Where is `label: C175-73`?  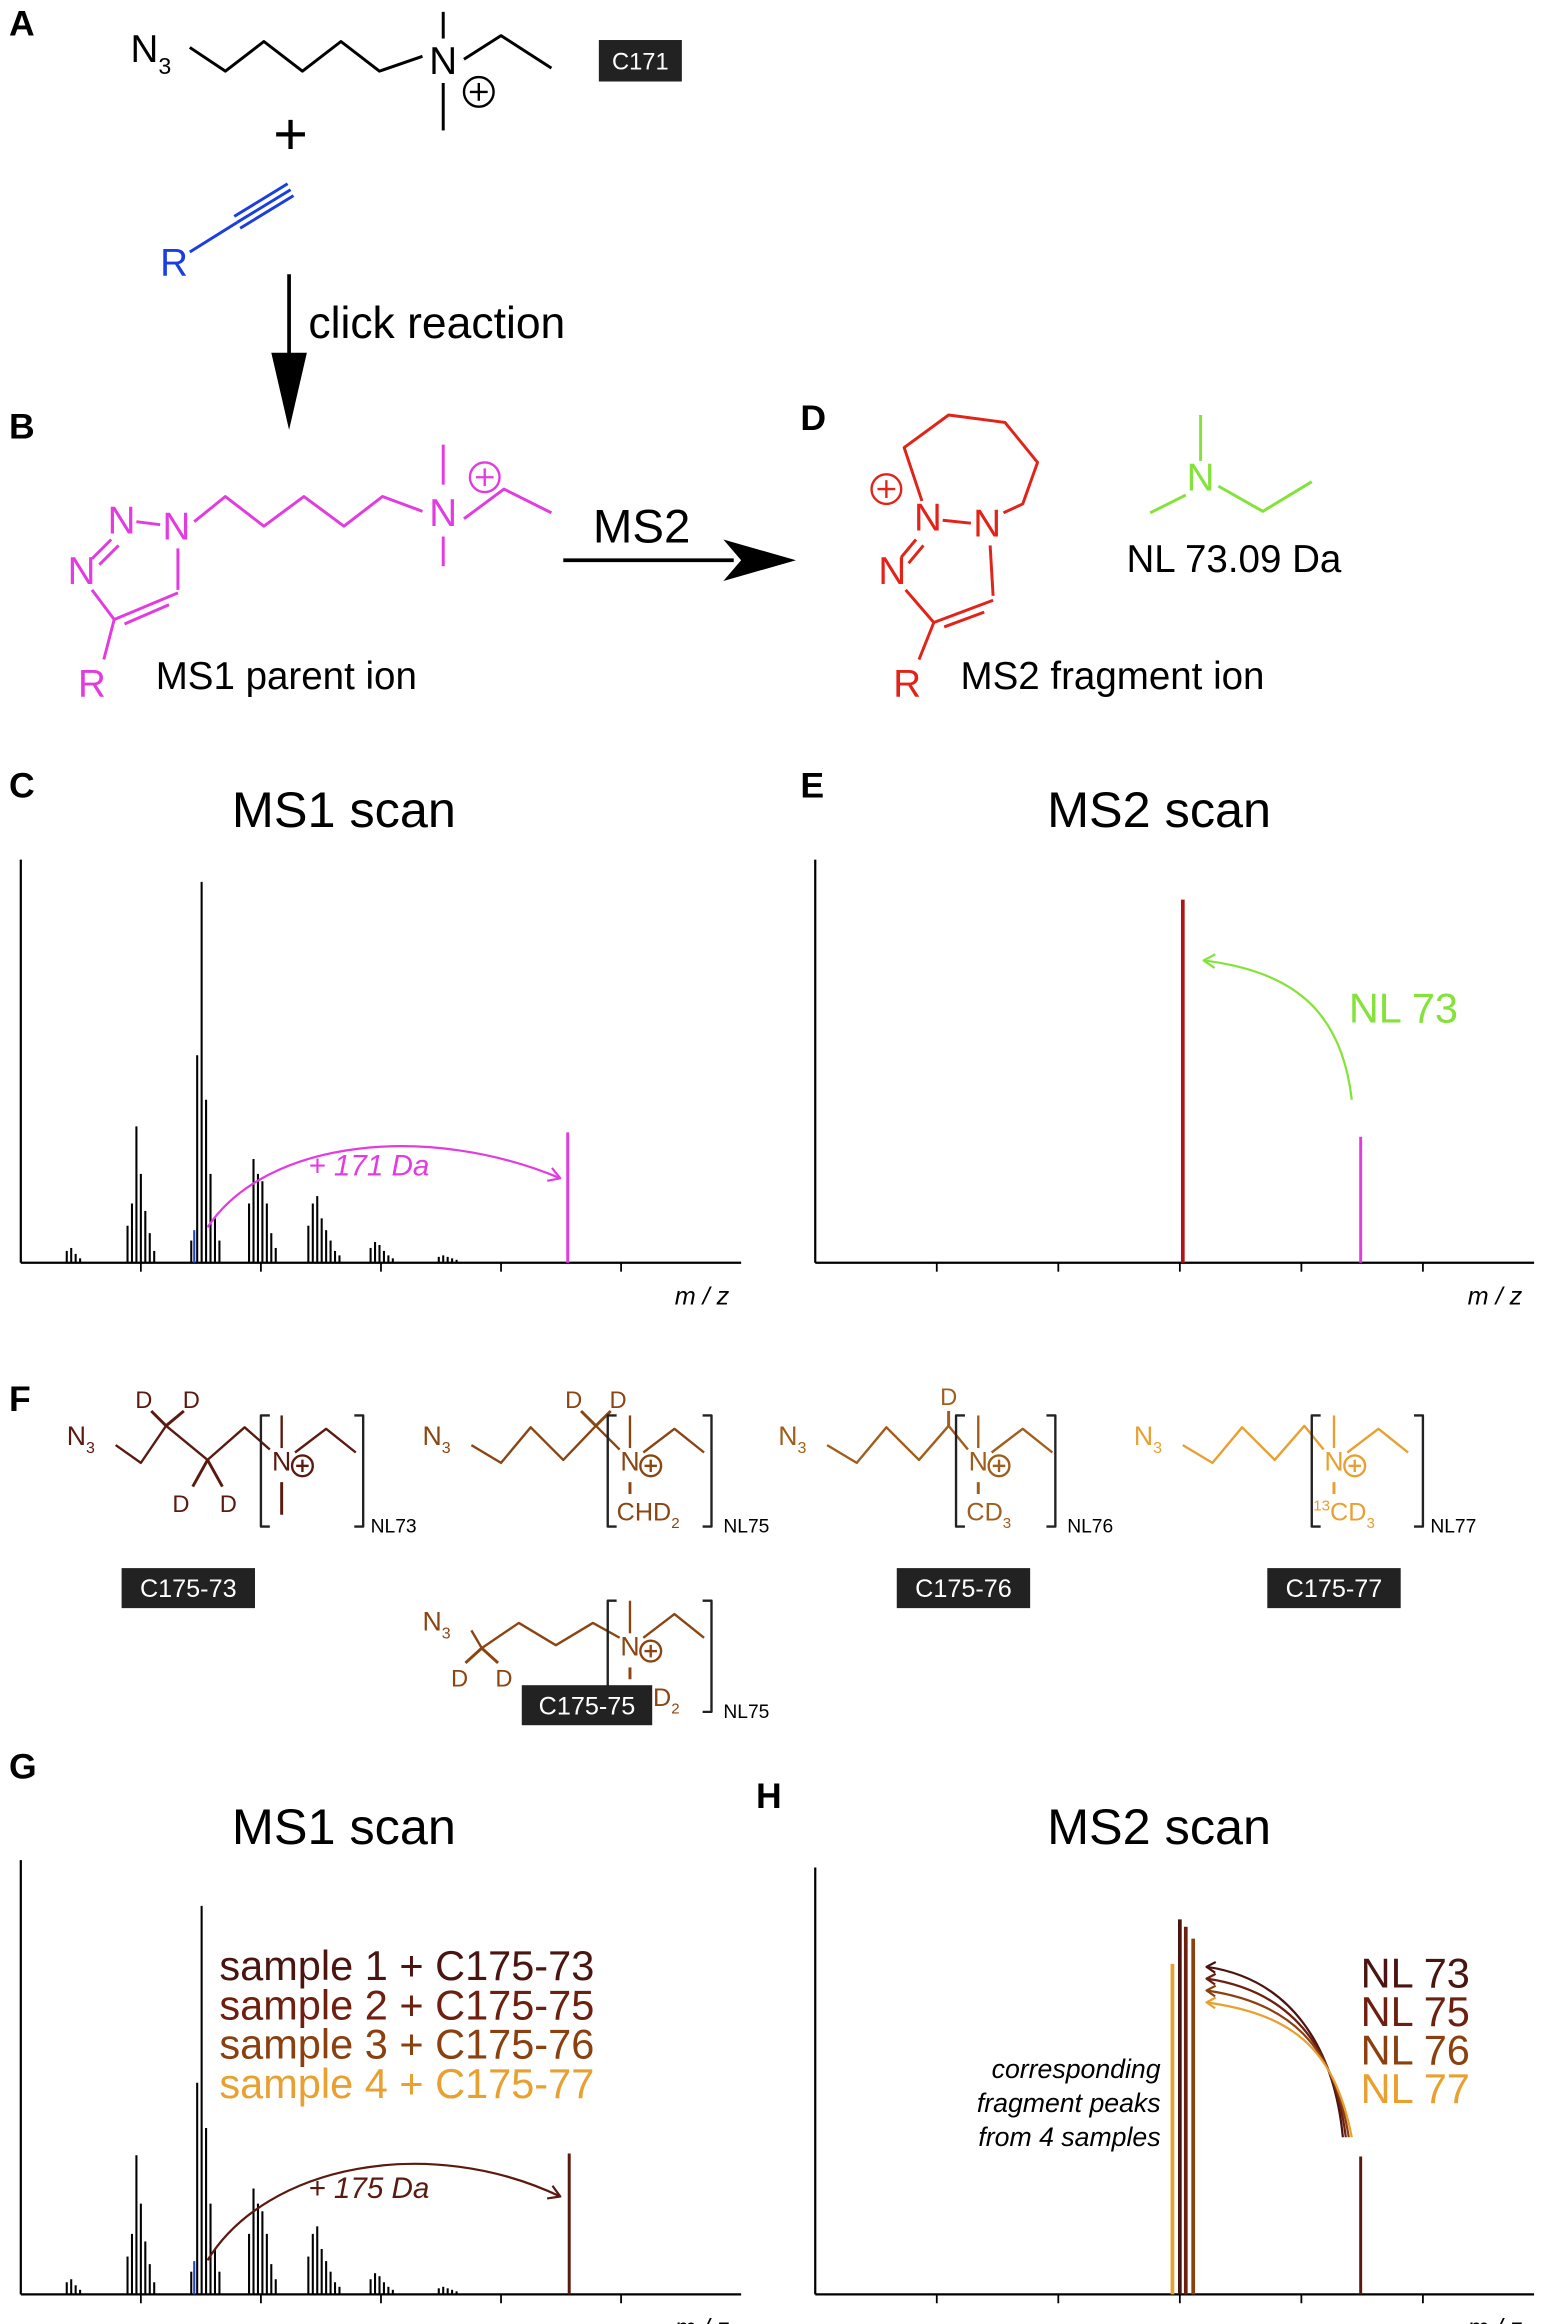
label: C175-73 is located at coordinates (188, 1589).